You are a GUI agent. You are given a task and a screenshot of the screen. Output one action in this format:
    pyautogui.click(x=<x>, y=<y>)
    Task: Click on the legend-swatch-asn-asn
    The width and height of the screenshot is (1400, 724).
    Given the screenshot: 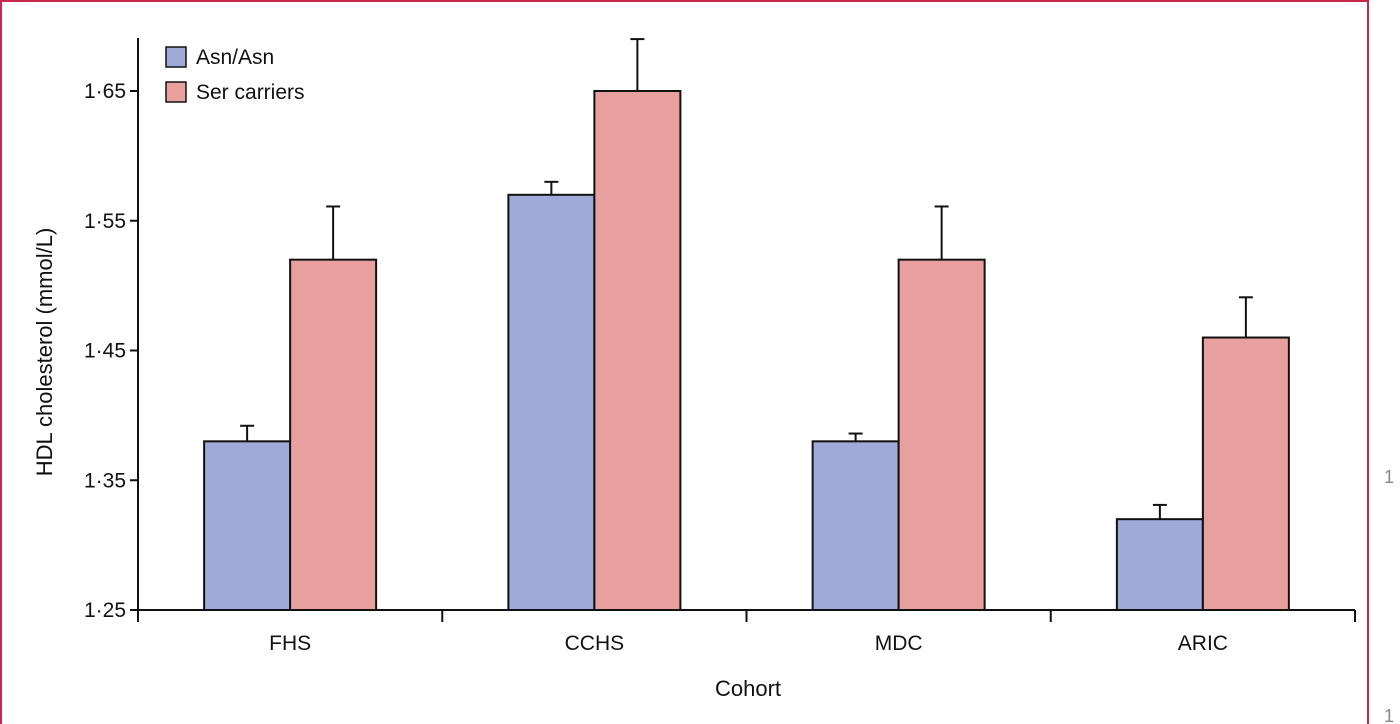 What is the action you would take?
    pyautogui.click(x=176, y=57)
    